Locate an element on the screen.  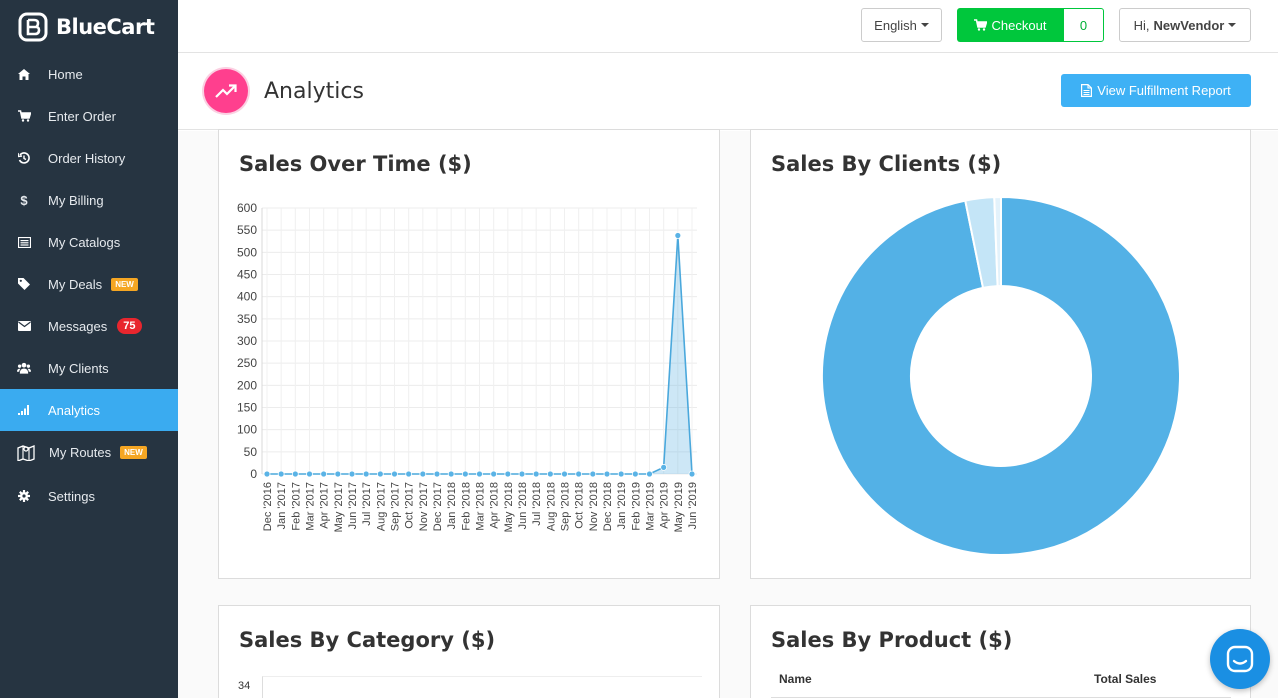
sidebar-item-my-catalogs: My Catalogs is located at coordinates (89, 242).